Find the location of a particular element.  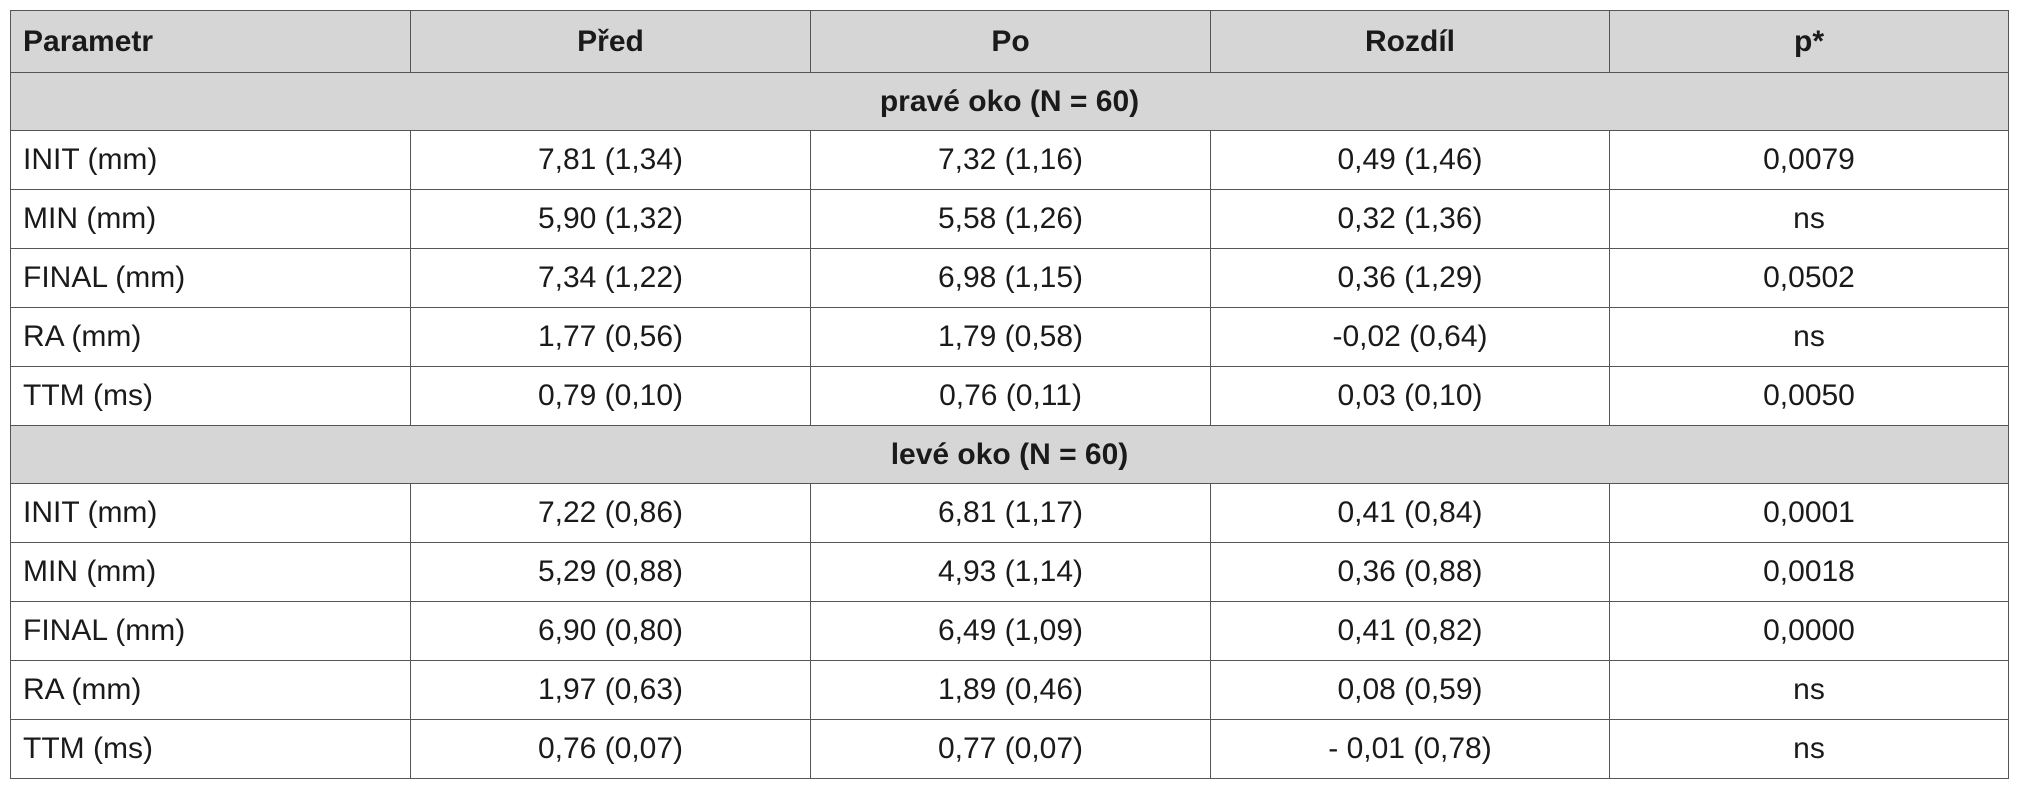

cell-pred: 5,29 (0,88) is located at coordinates (610, 572).